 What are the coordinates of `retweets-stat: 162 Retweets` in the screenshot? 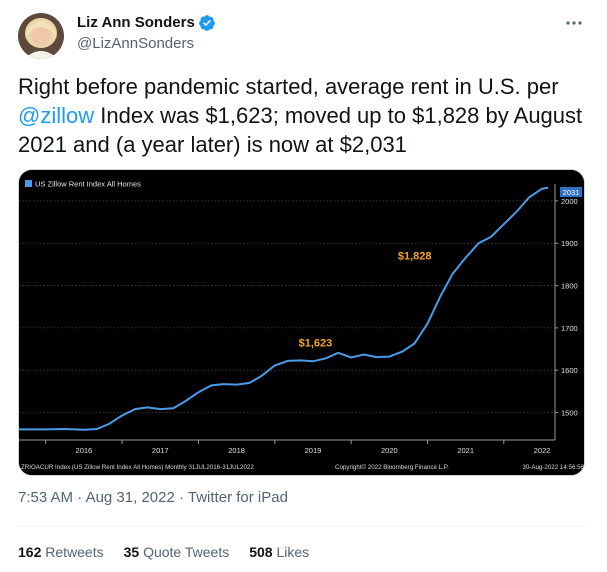 It's located at (61, 552).